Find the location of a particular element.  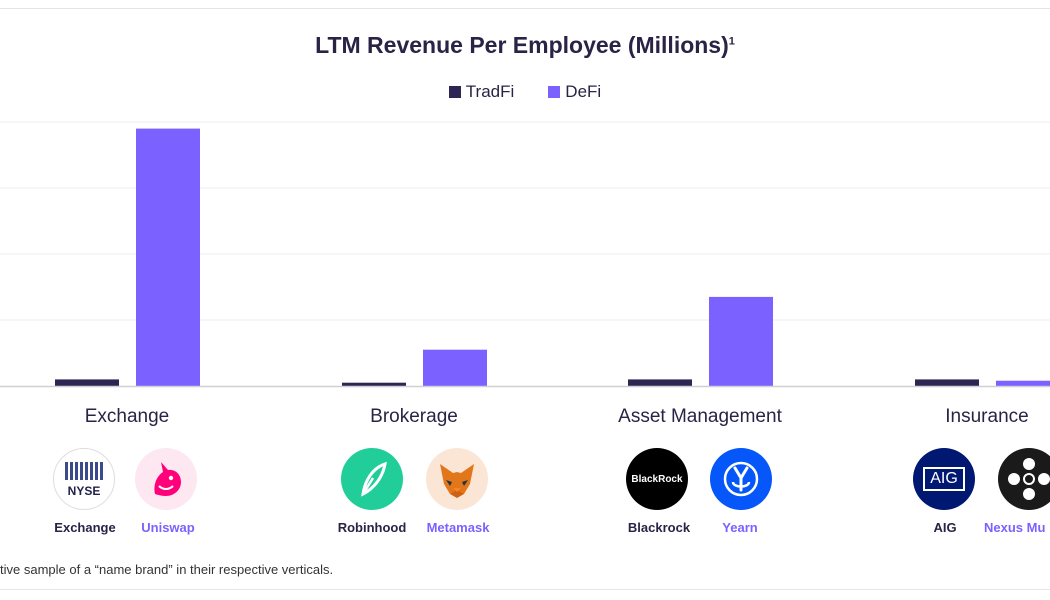

logo-label-robinhood: Robinhood is located at coordinates (372, 527).